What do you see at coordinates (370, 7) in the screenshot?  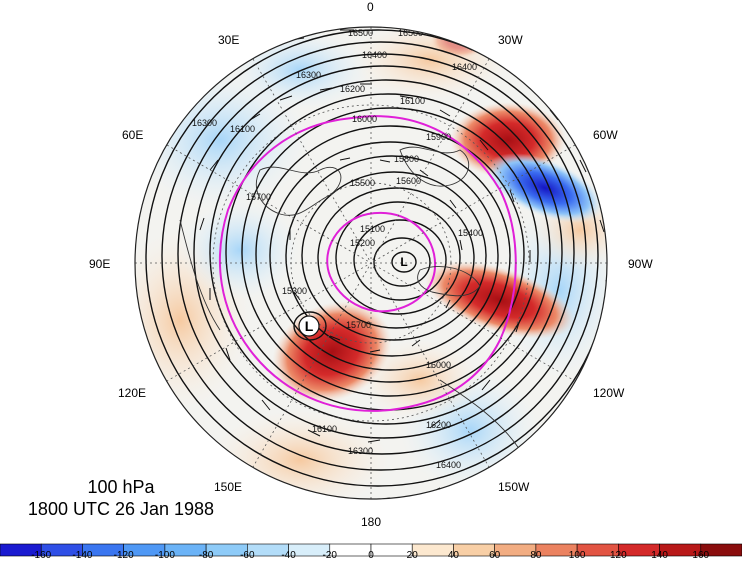 I see `longitude-label: 0` at bounding box center [370, 7].